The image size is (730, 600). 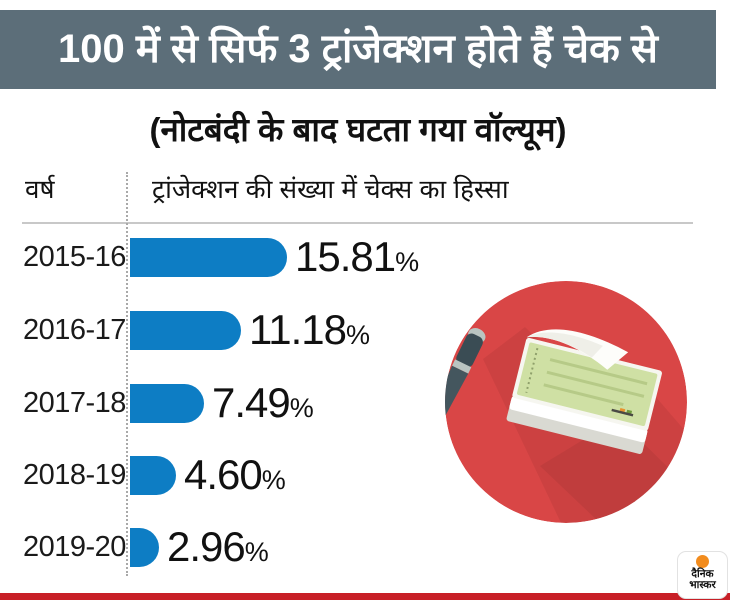 What do you see at coordinates (357, 223) in the screenshot?
I see `header-separator-line` at bounding box center [357, 223].